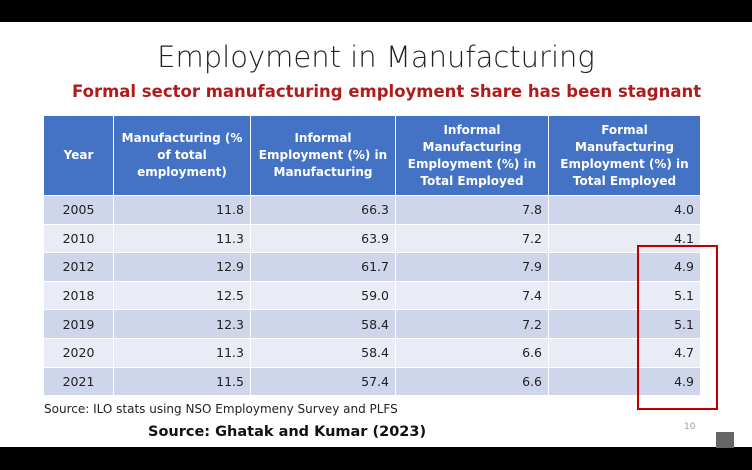 The image size is (752, 470). What do you see at coordinates (472, 267) in the screenshot?
I see `table-cell: 7.9` at bounding box center [472, 267].